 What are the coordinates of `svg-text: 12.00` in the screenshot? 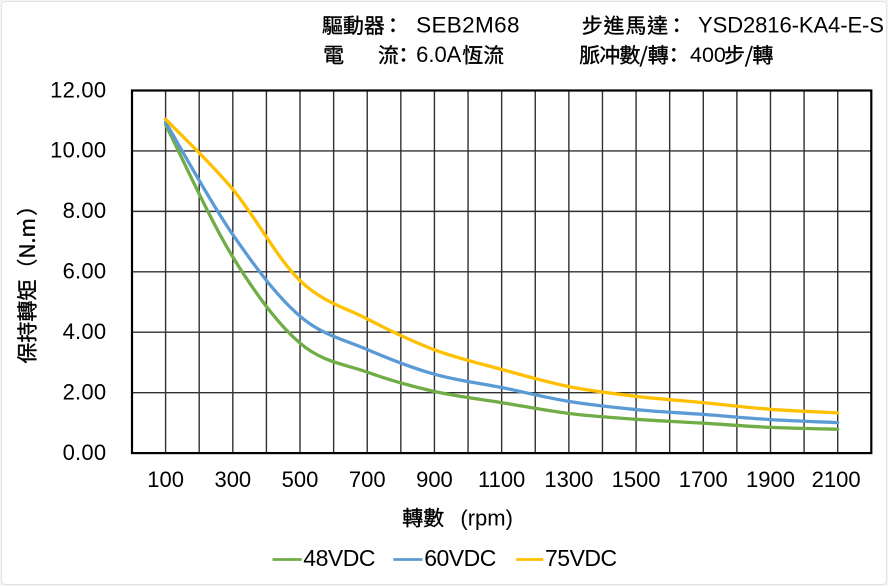 It's located at (78, 89).